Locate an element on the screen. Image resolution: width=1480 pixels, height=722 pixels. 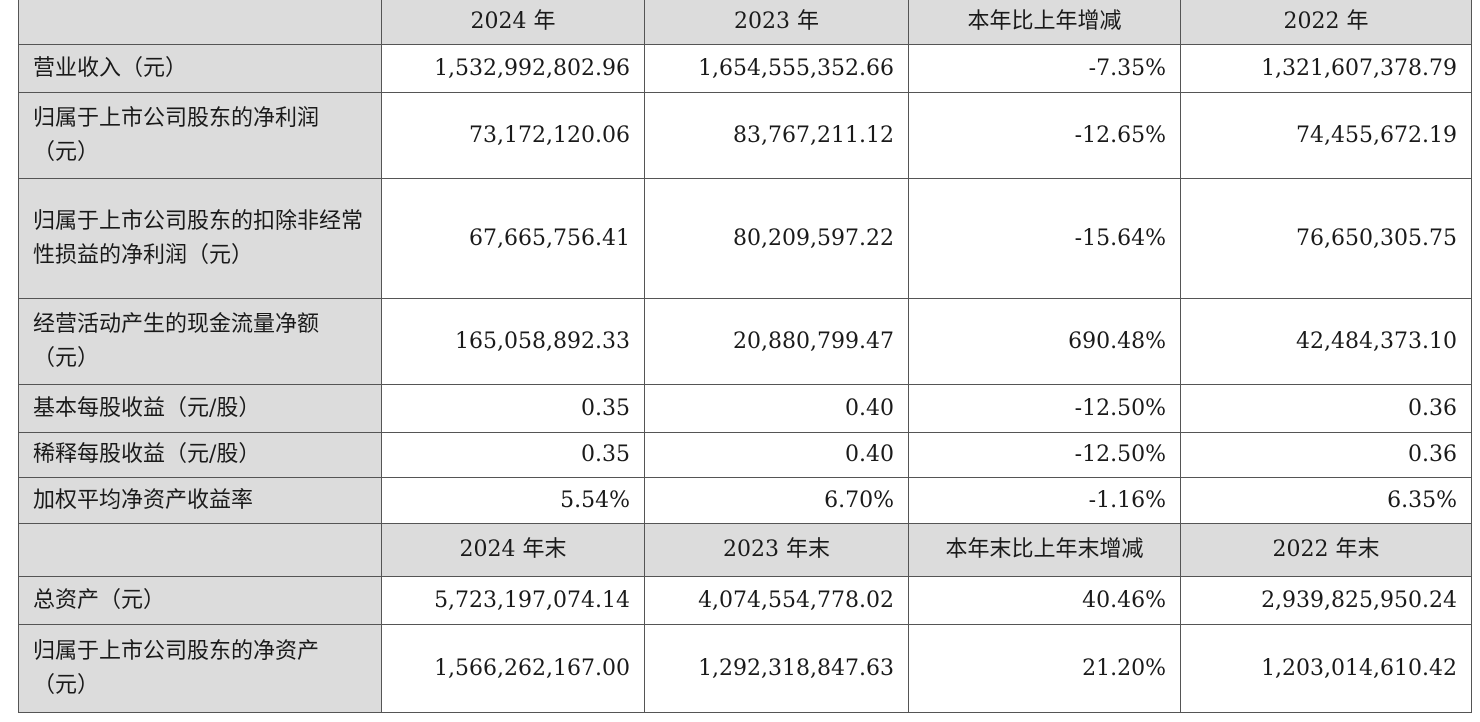
value-cell: 73,172,120.06 is located at coordinates (513, 135).